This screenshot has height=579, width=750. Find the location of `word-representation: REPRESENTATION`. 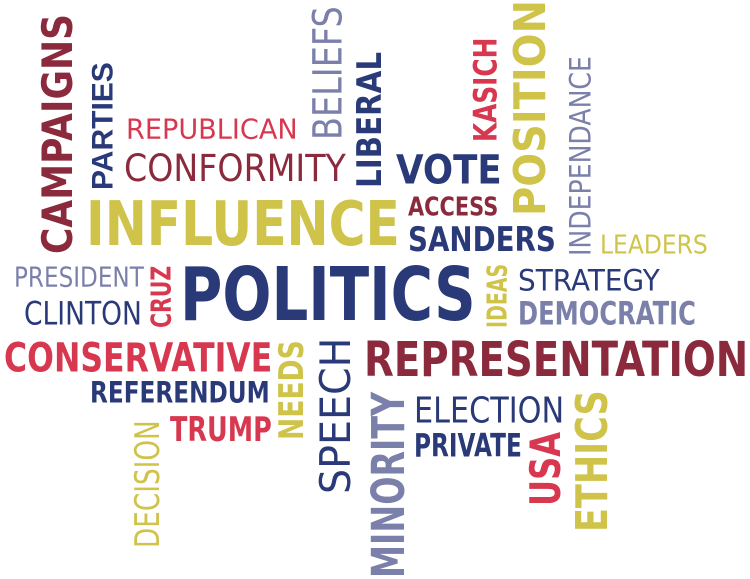

word-representation: REPRESENTATION is located at coordinates (556, 360).